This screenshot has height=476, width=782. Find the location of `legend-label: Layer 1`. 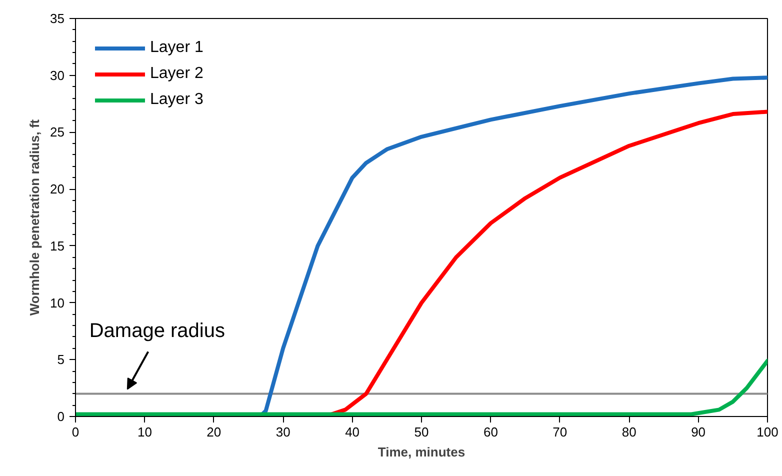

legend-label: Layer 1 is located at coordinates (177, 48).